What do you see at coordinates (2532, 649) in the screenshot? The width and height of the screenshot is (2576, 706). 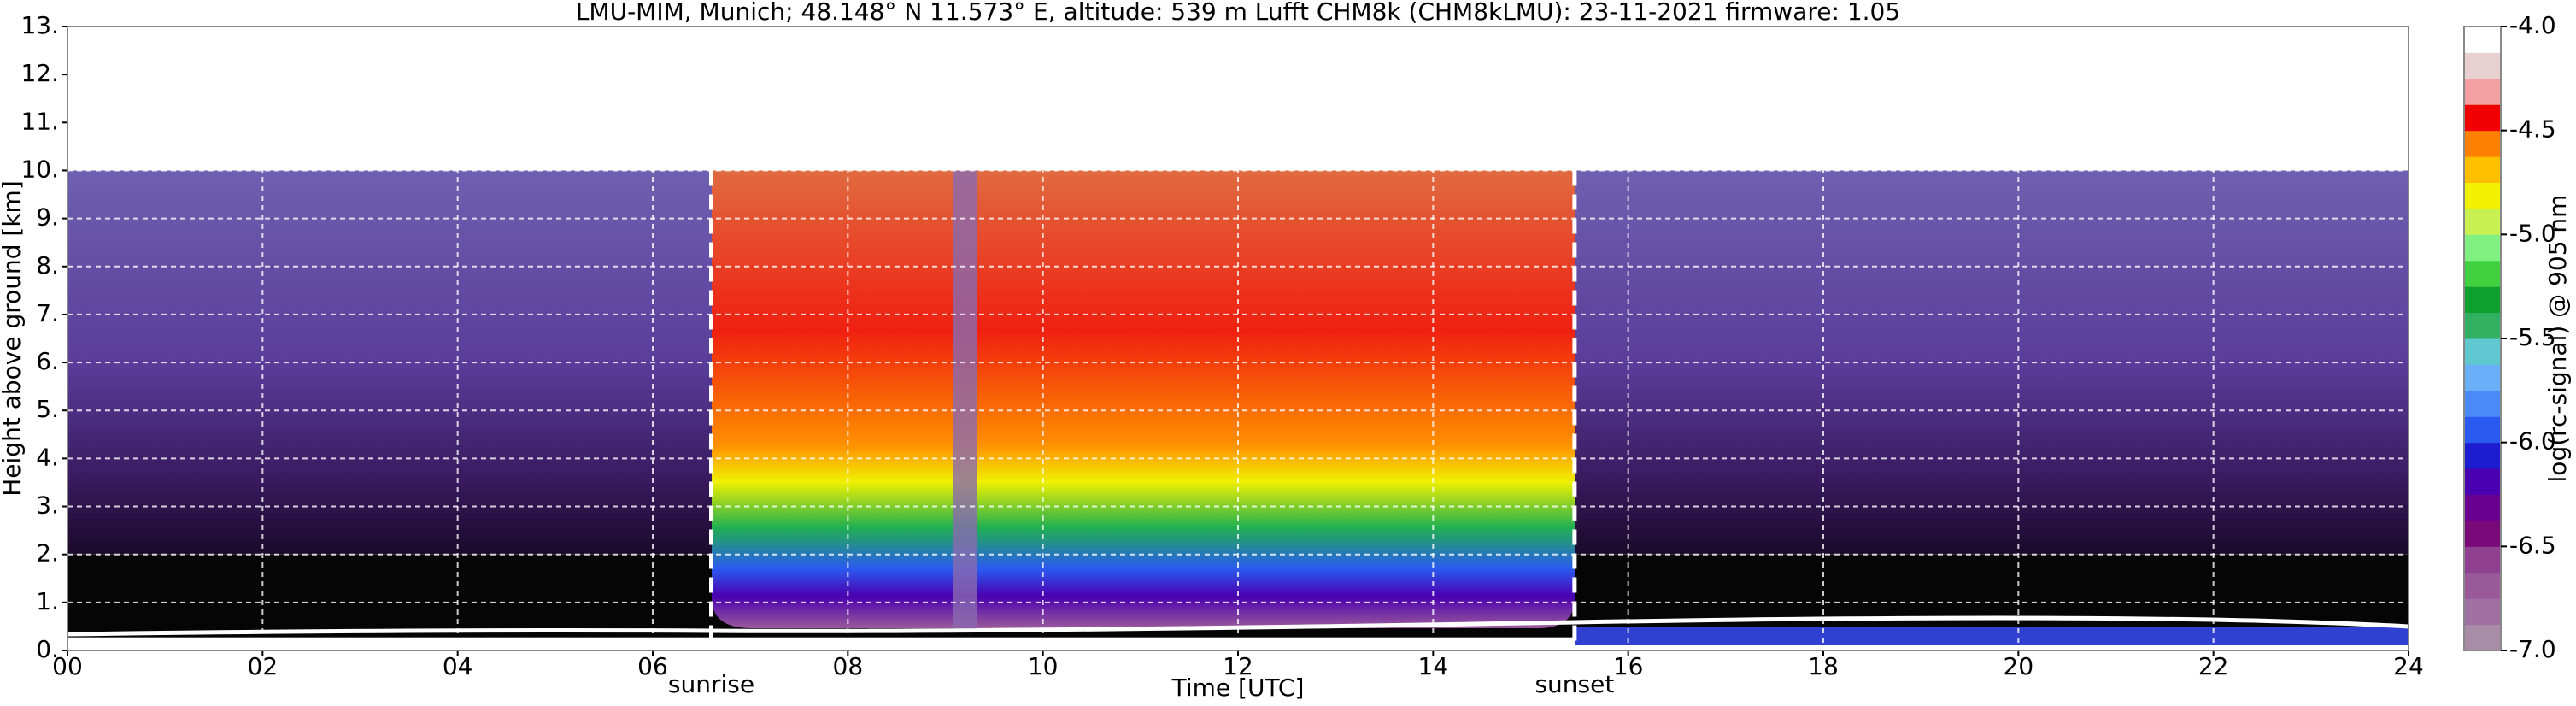 I see `colorbar-tick-label: -7.0` at bounding box center [2532, 649].